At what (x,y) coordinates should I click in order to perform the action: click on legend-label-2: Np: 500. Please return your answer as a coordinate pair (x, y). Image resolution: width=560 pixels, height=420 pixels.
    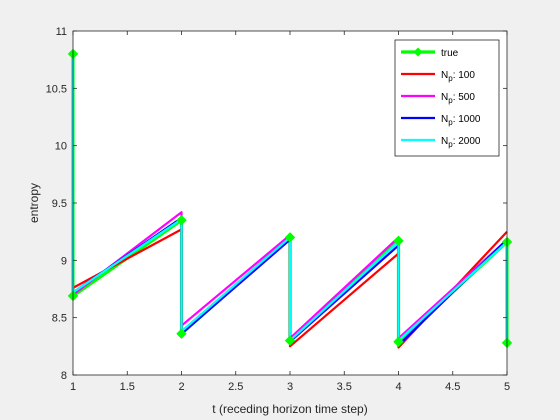
    Looking at the image, I should click on (458, 98).